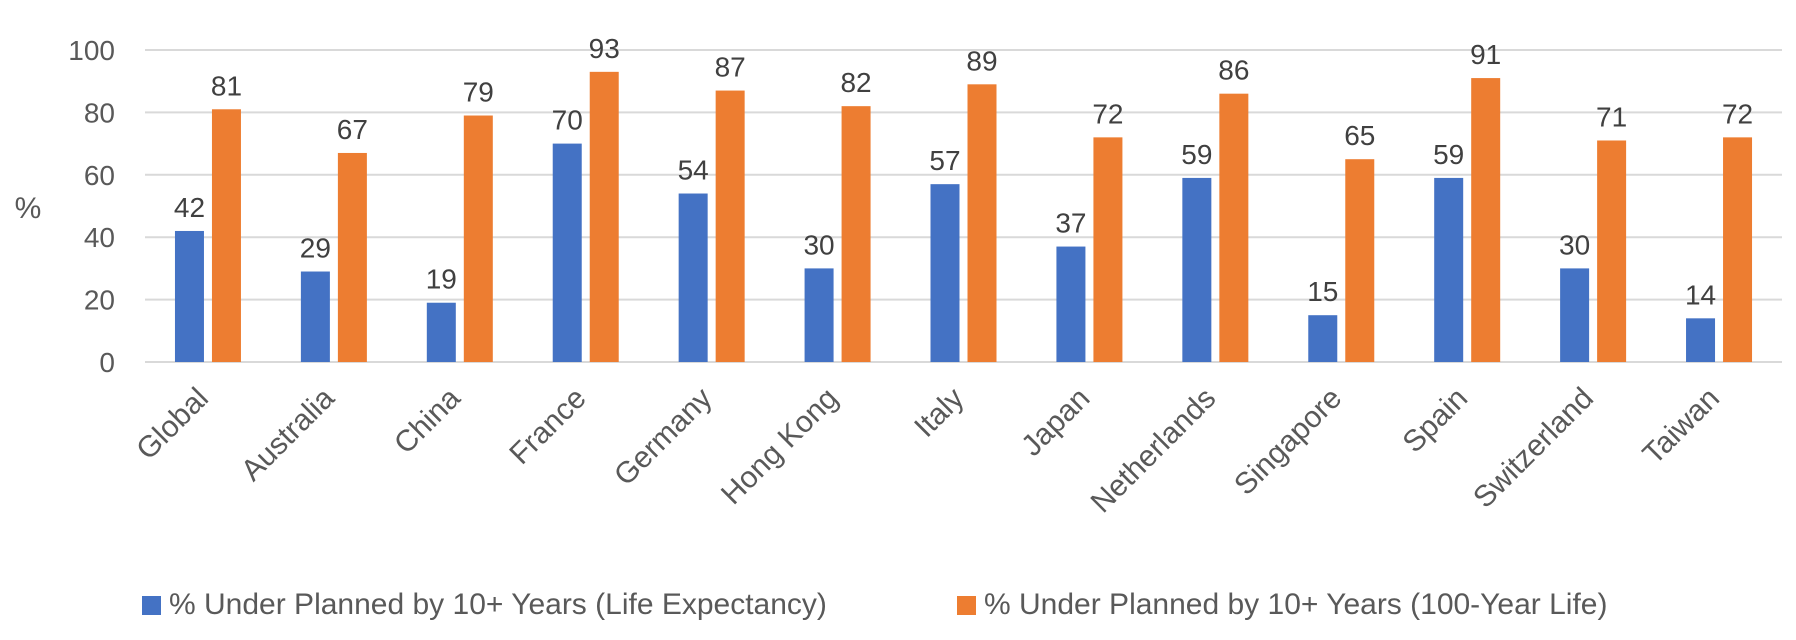 The height and width of the screenshot is (640, 1796). I want to click on category-label: Spain, so click(1436, 421).